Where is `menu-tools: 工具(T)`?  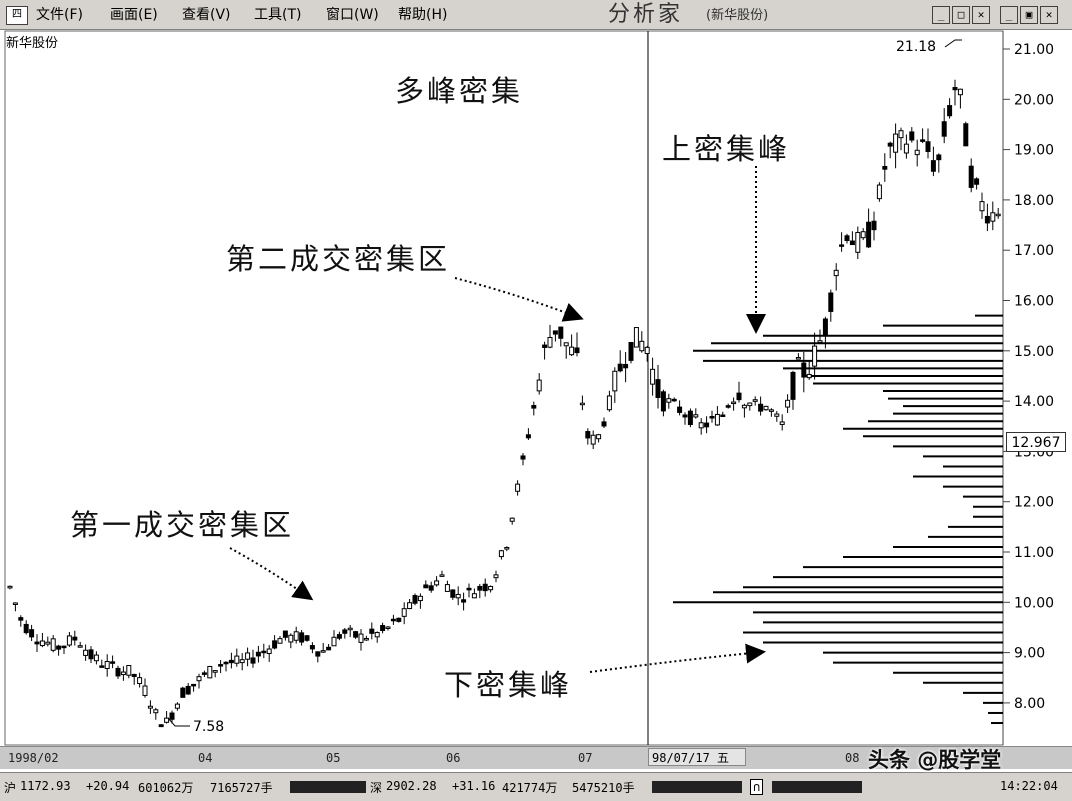 menu-tools: 工具(T) is located at coordinates (278, 15).